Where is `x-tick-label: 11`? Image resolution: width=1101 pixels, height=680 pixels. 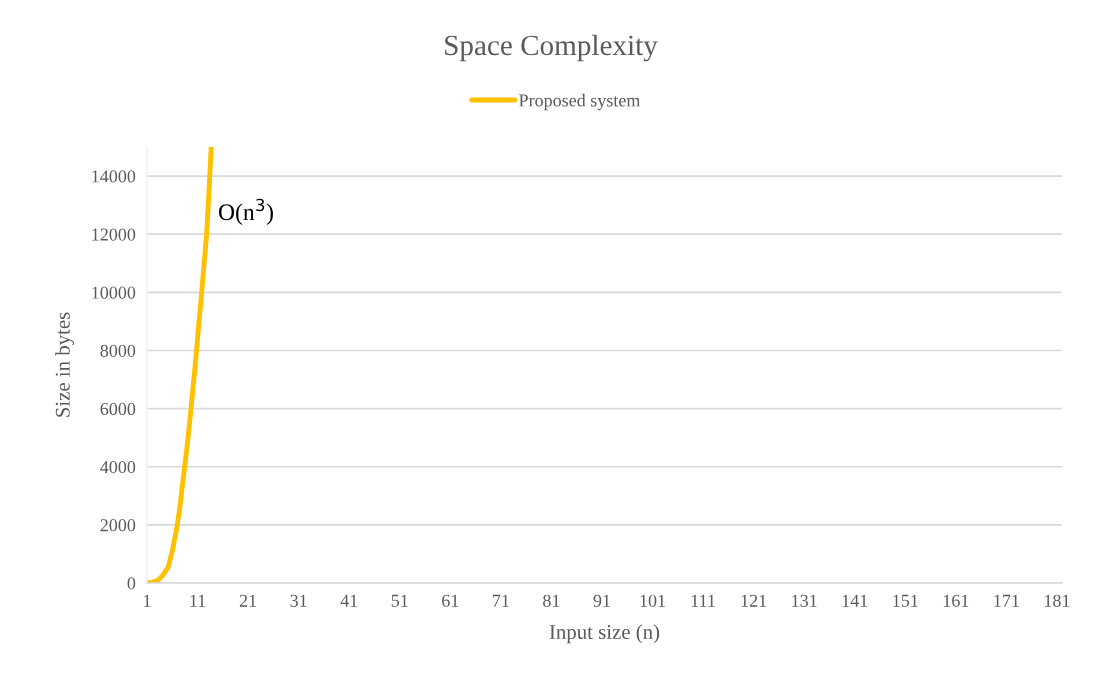
x-tick-label: 11 is located at coordinates (198, 600).